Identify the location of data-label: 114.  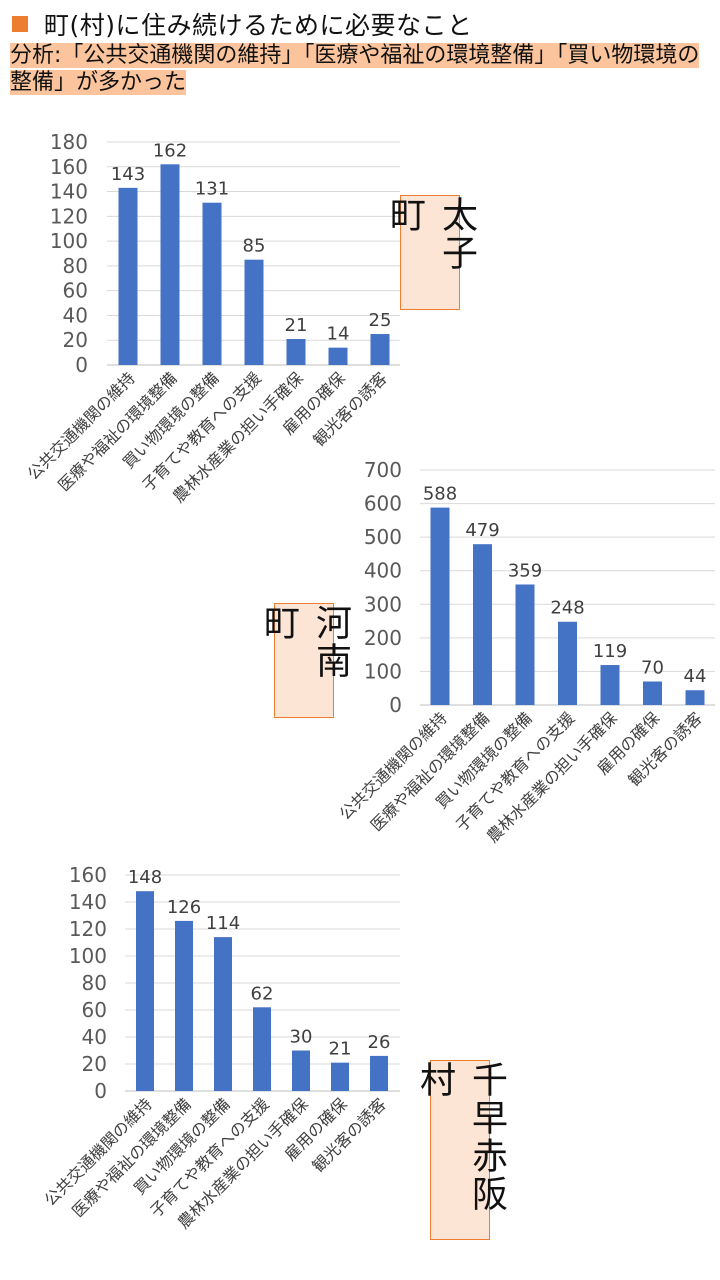
(223, 923).